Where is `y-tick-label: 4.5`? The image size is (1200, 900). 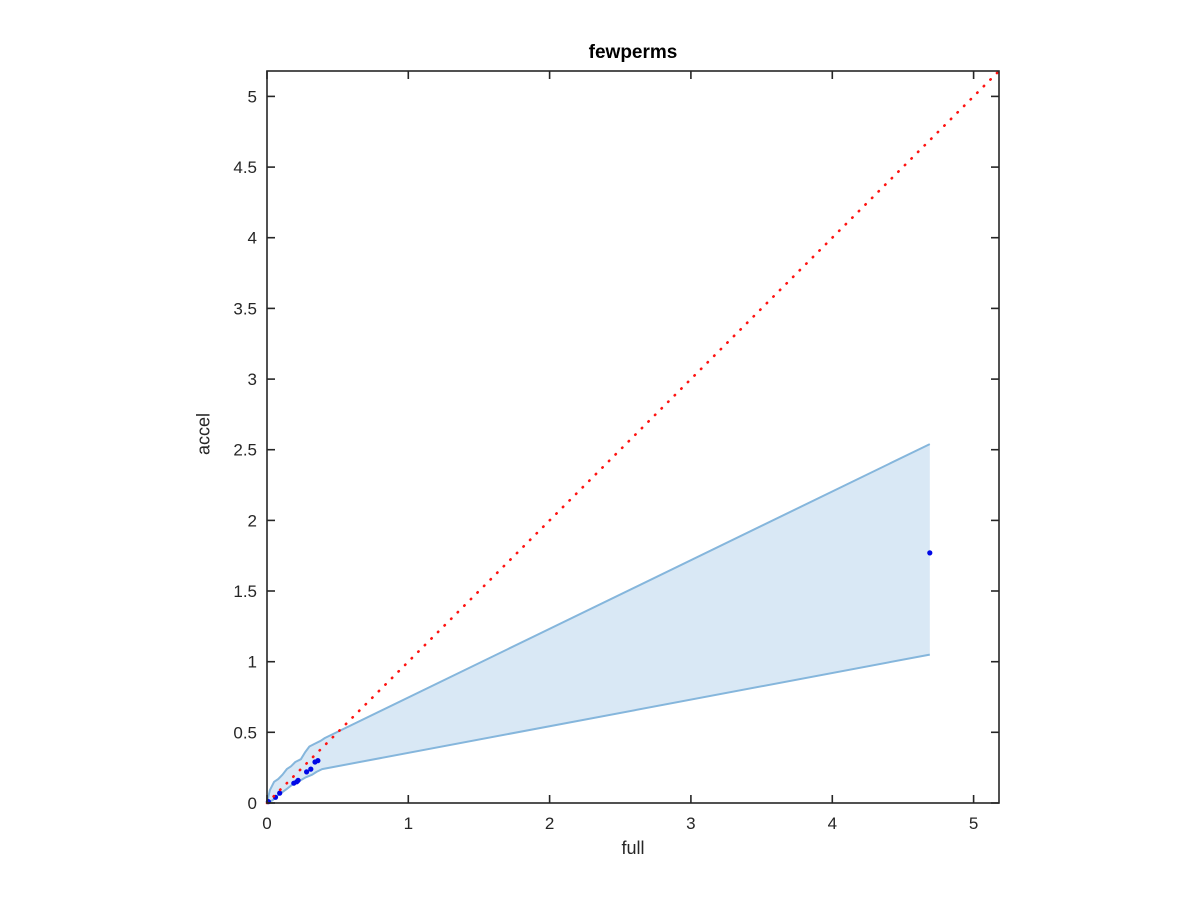 y-tick-label: 4.5 is located at coordinates (245, 167).